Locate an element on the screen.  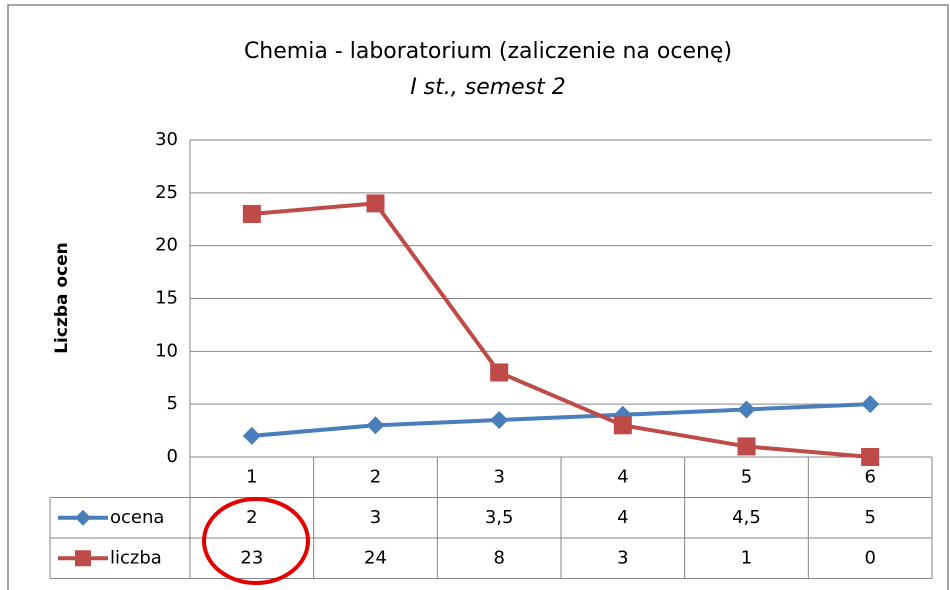
x-tick-label: 2 is located at coordinates (375, 476).